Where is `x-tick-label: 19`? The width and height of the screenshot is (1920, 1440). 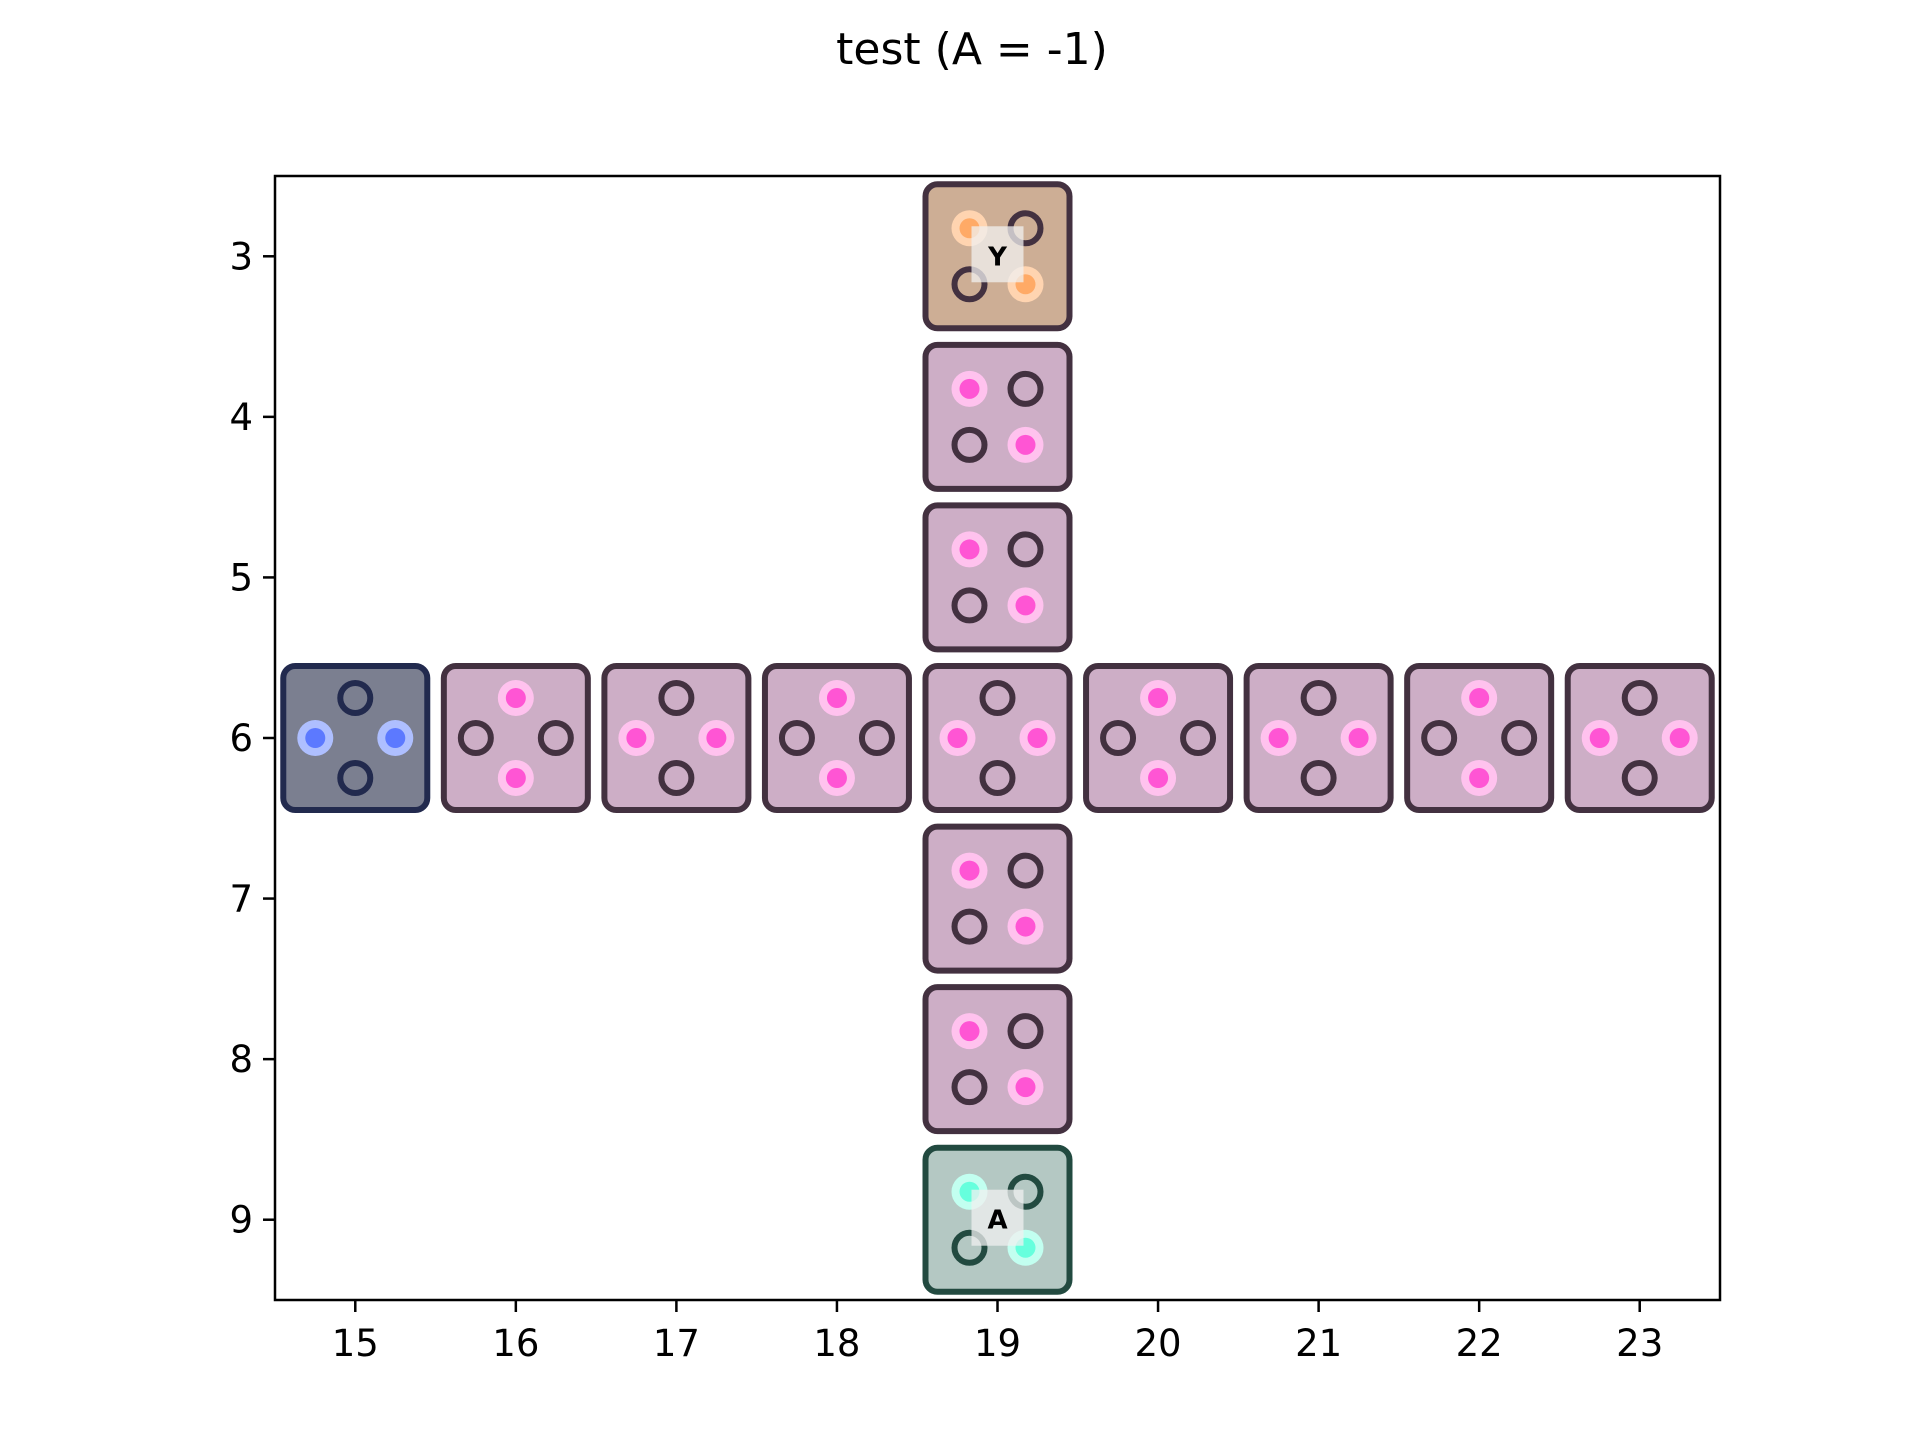
x-tick-label: 19 is located at coordinates (997, 1343).